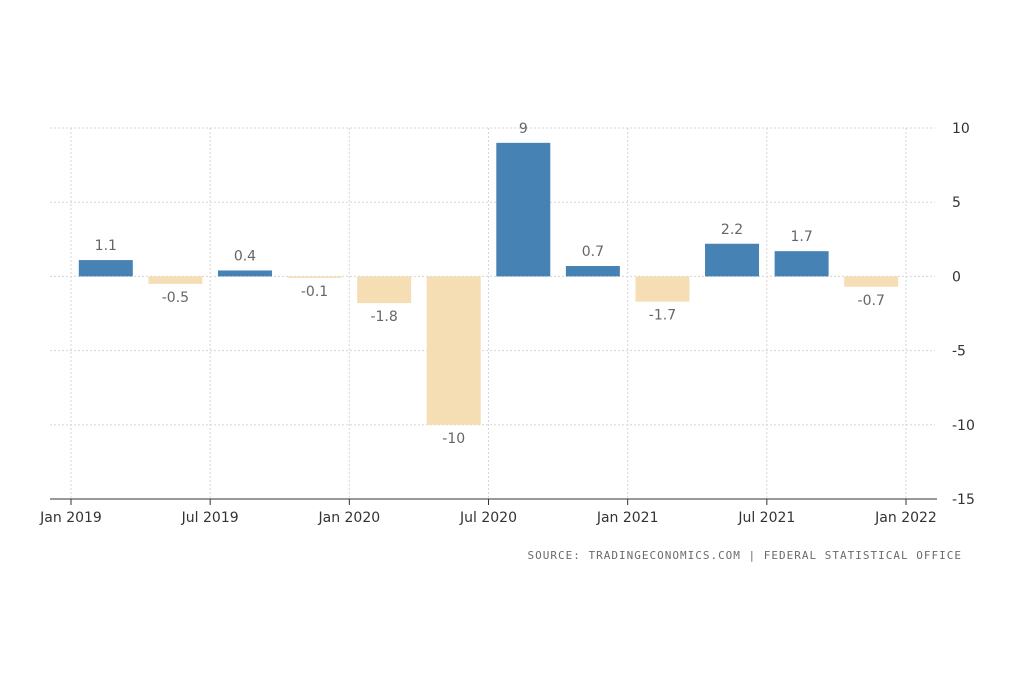  I want to click on y-tick-label: -10, so click(963, 426).